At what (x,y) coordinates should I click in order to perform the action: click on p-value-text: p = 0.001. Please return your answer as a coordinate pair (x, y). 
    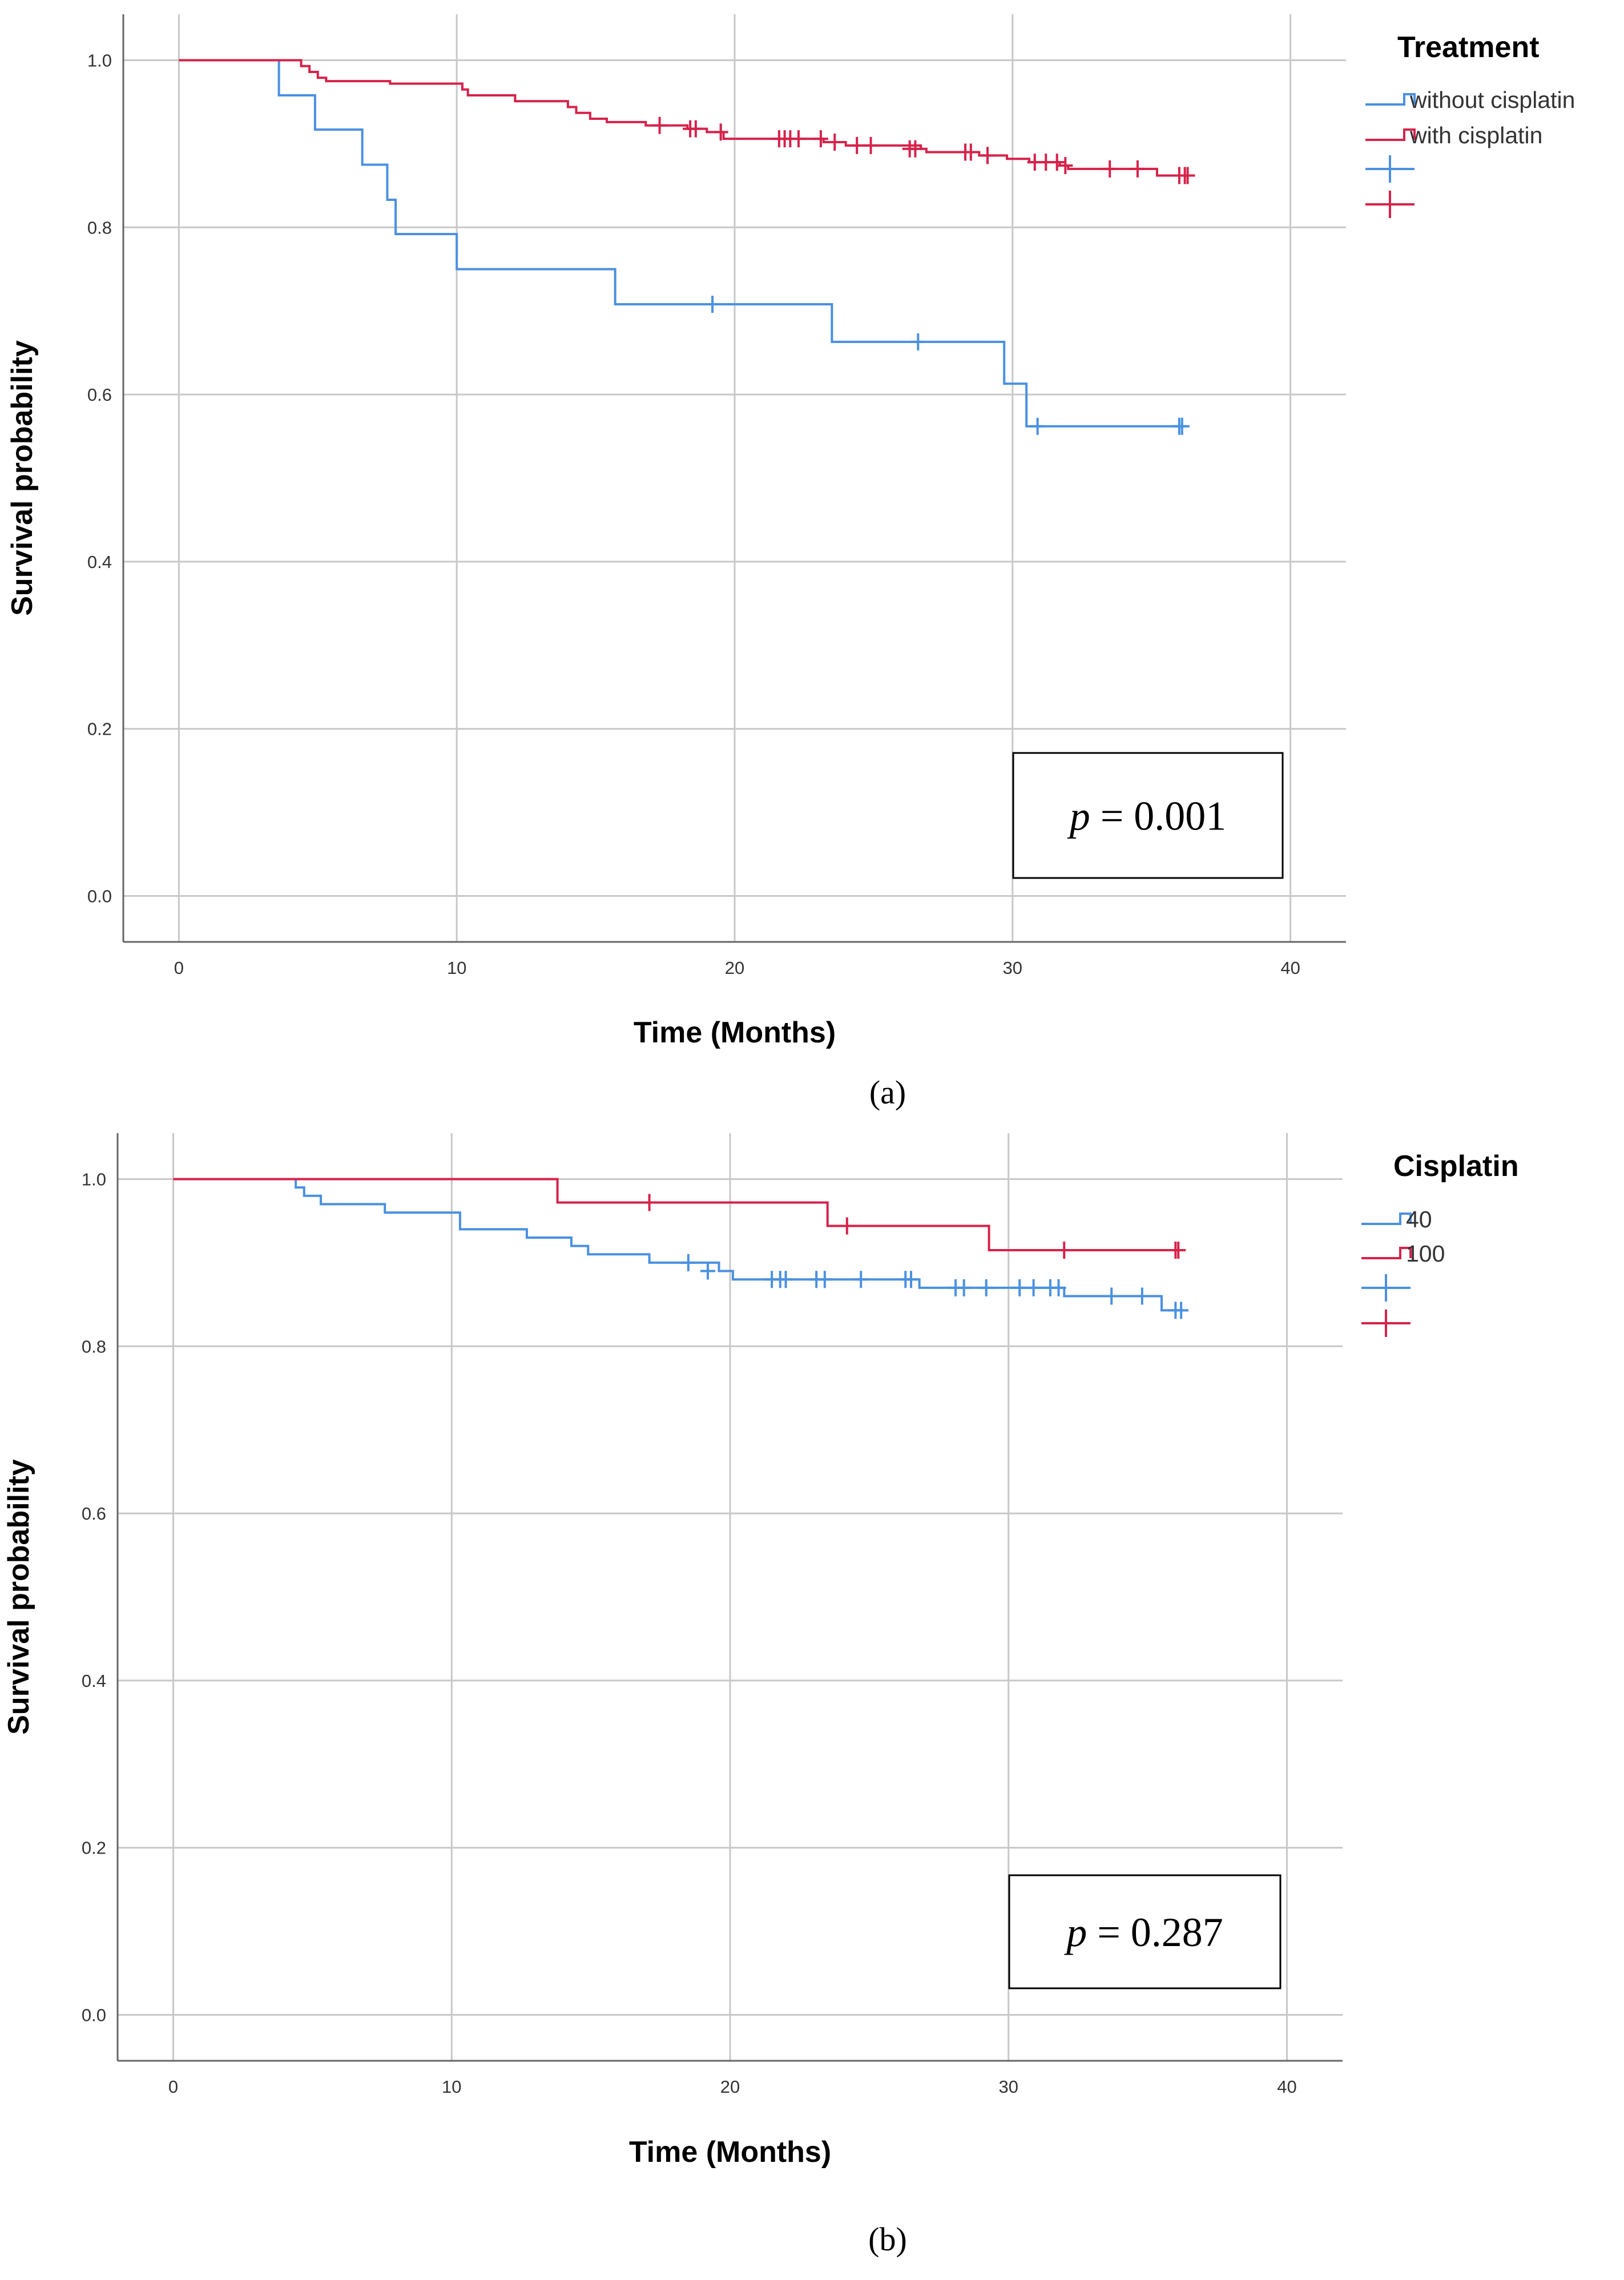
    Looking at the image, I should click on (1147, 816).